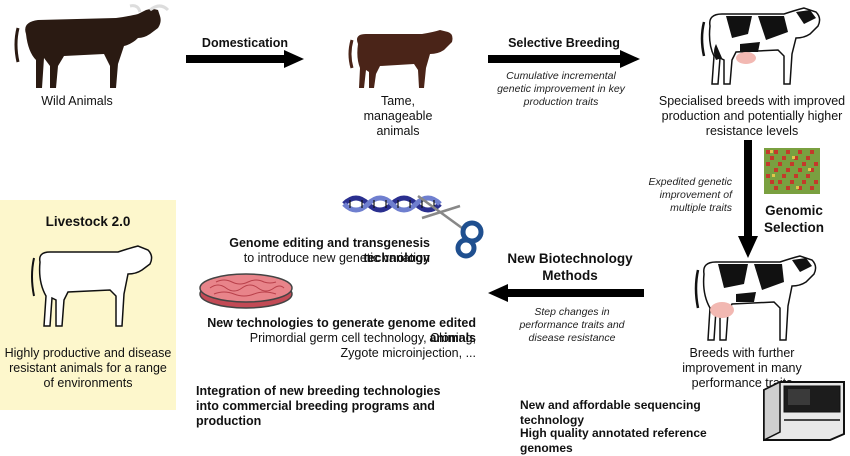  I want to click on wild-cattle-icon, so click(92, 46).